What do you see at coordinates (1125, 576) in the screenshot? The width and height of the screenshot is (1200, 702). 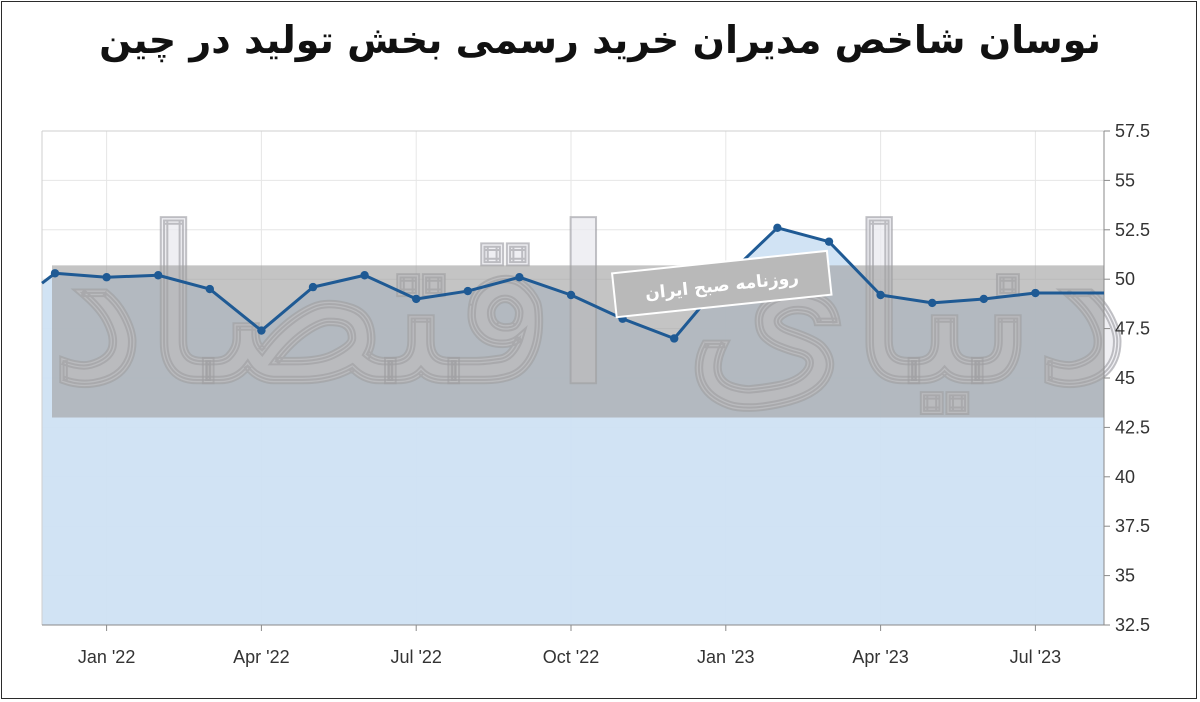 I see `y-tick-label: 35` at bounding box center [1125, 576].